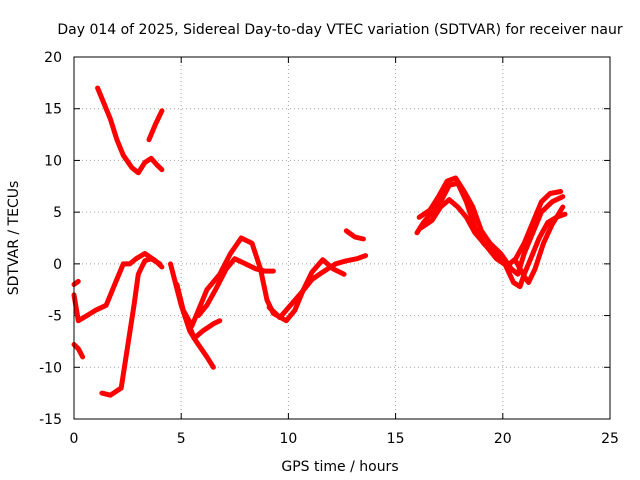 The height and width of the screenshot is (480, 640). Describe the element at coordinates (339, 467) in the screenshot. I see `x-axis-label: GPS time / hours` at that location.